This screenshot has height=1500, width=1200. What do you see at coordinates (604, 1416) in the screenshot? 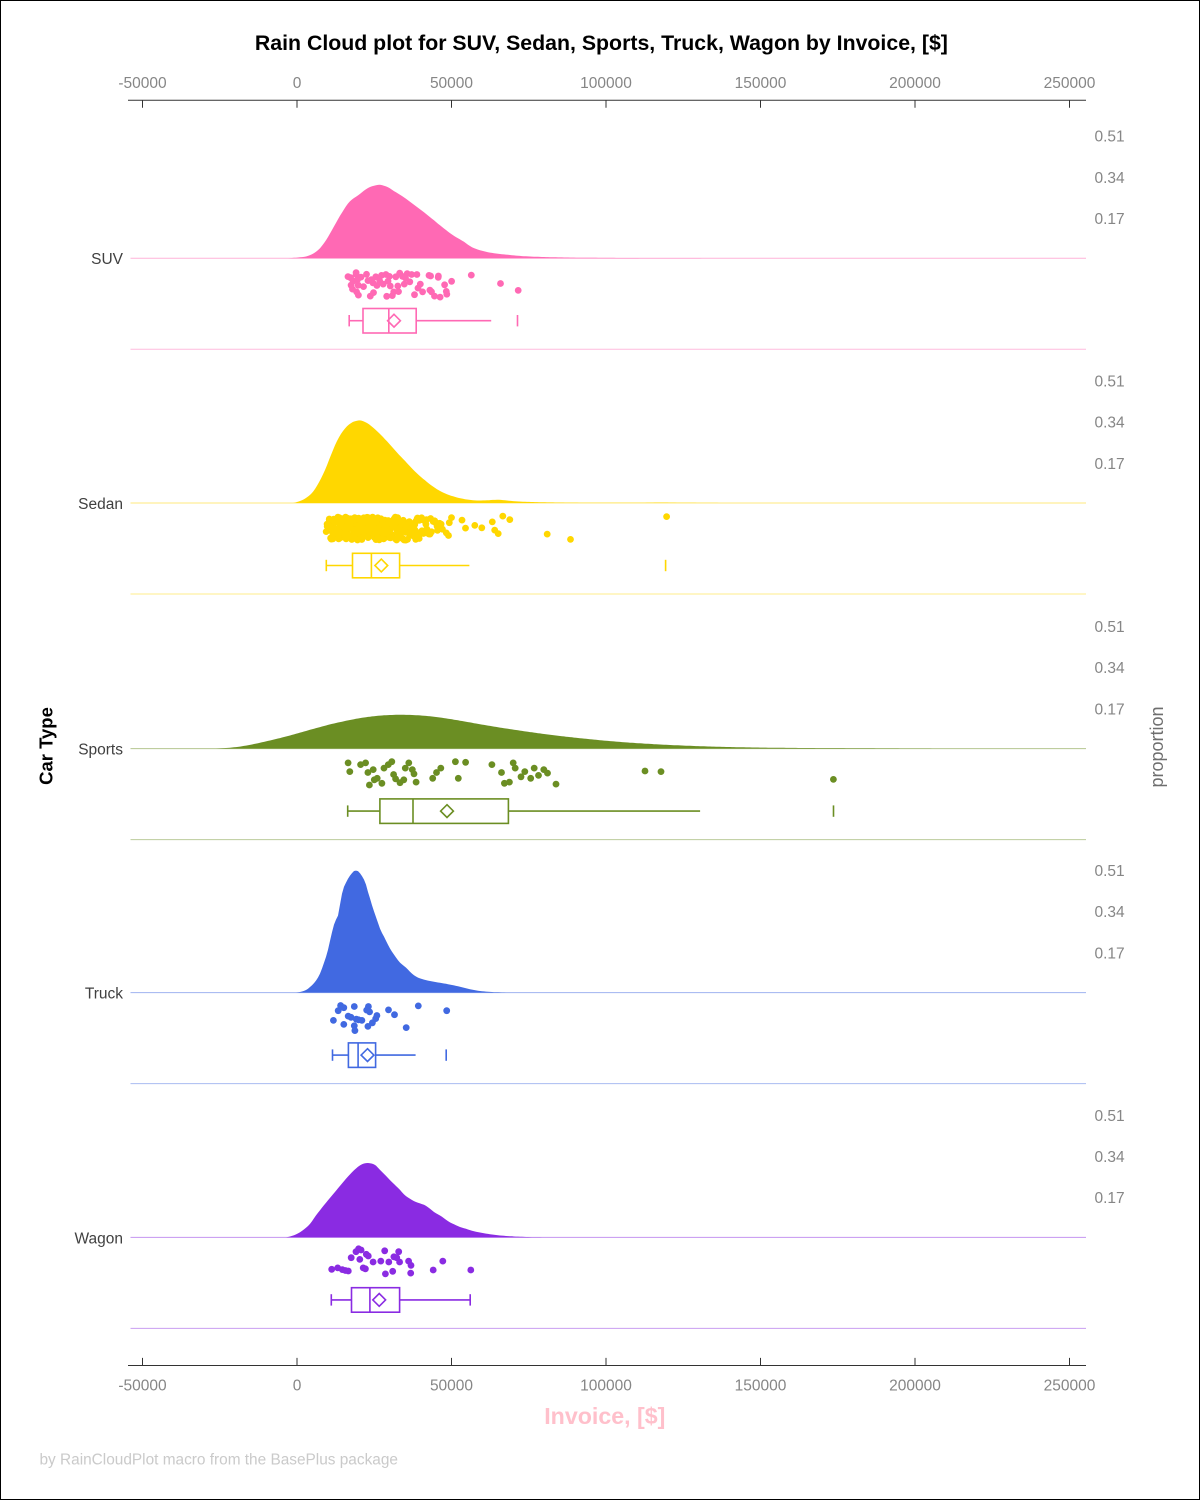
I see `svg-text: Invoice, [$]` at bounding box center [604, 1416].